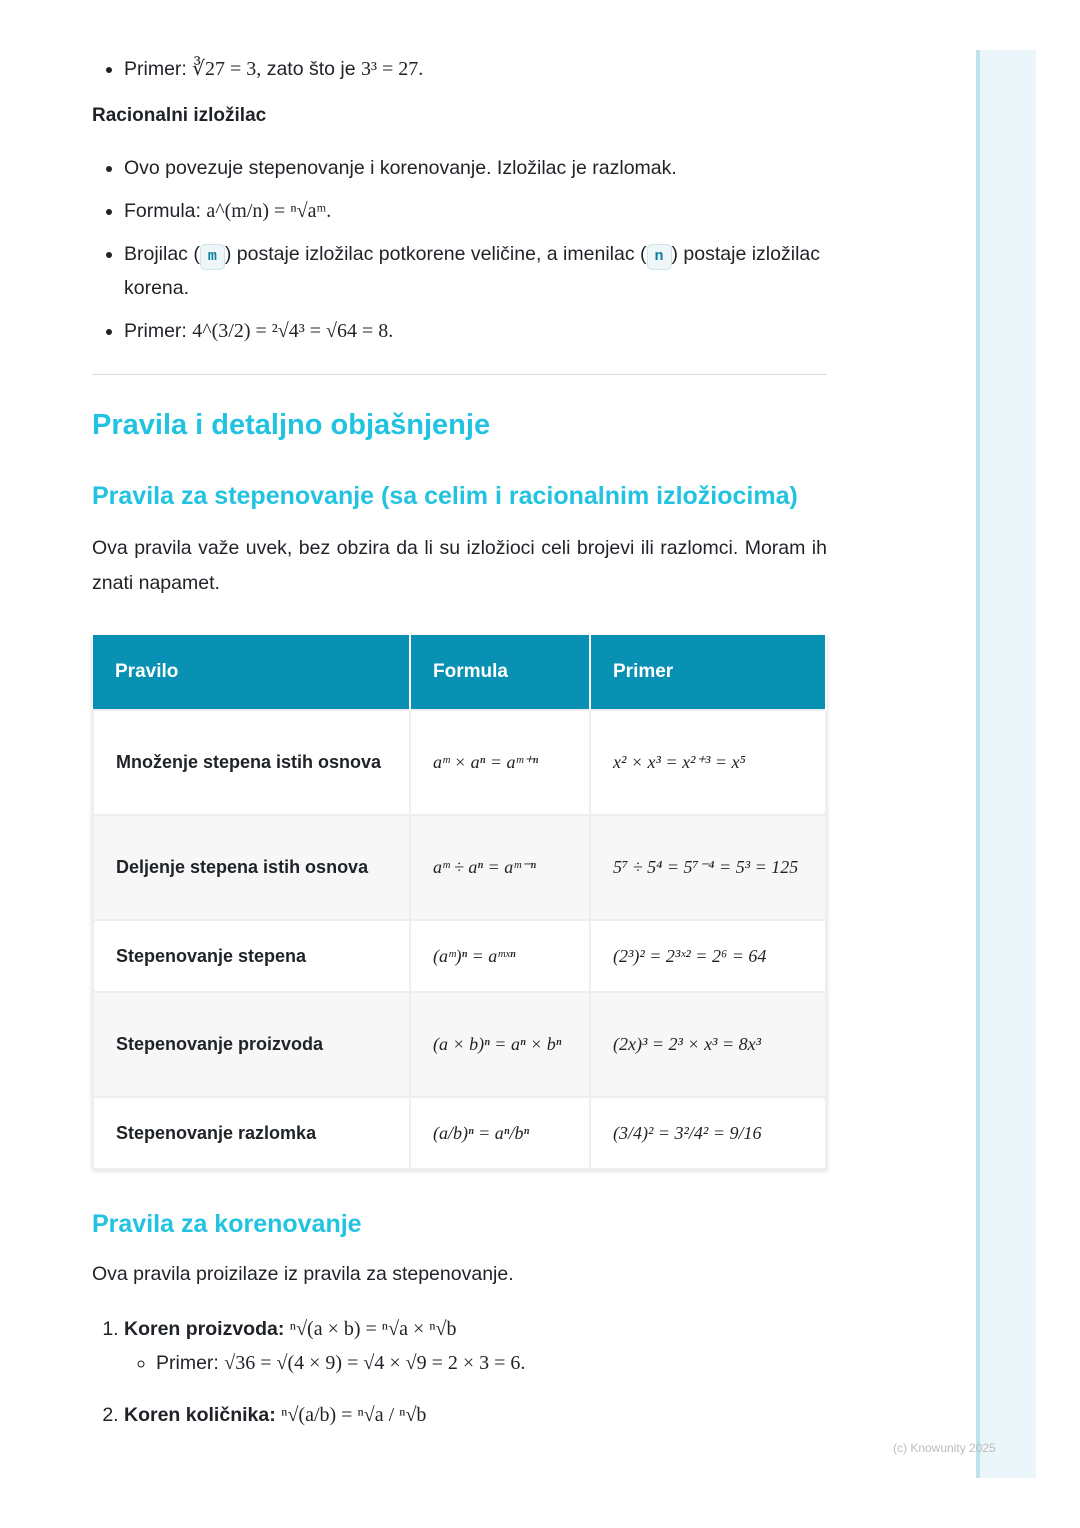  Describe the element at coordinates (475, 69) in the screenshot. I see `list-item: Primer: ∛27 = 3, zato što je 3³ = 27.` at that location.